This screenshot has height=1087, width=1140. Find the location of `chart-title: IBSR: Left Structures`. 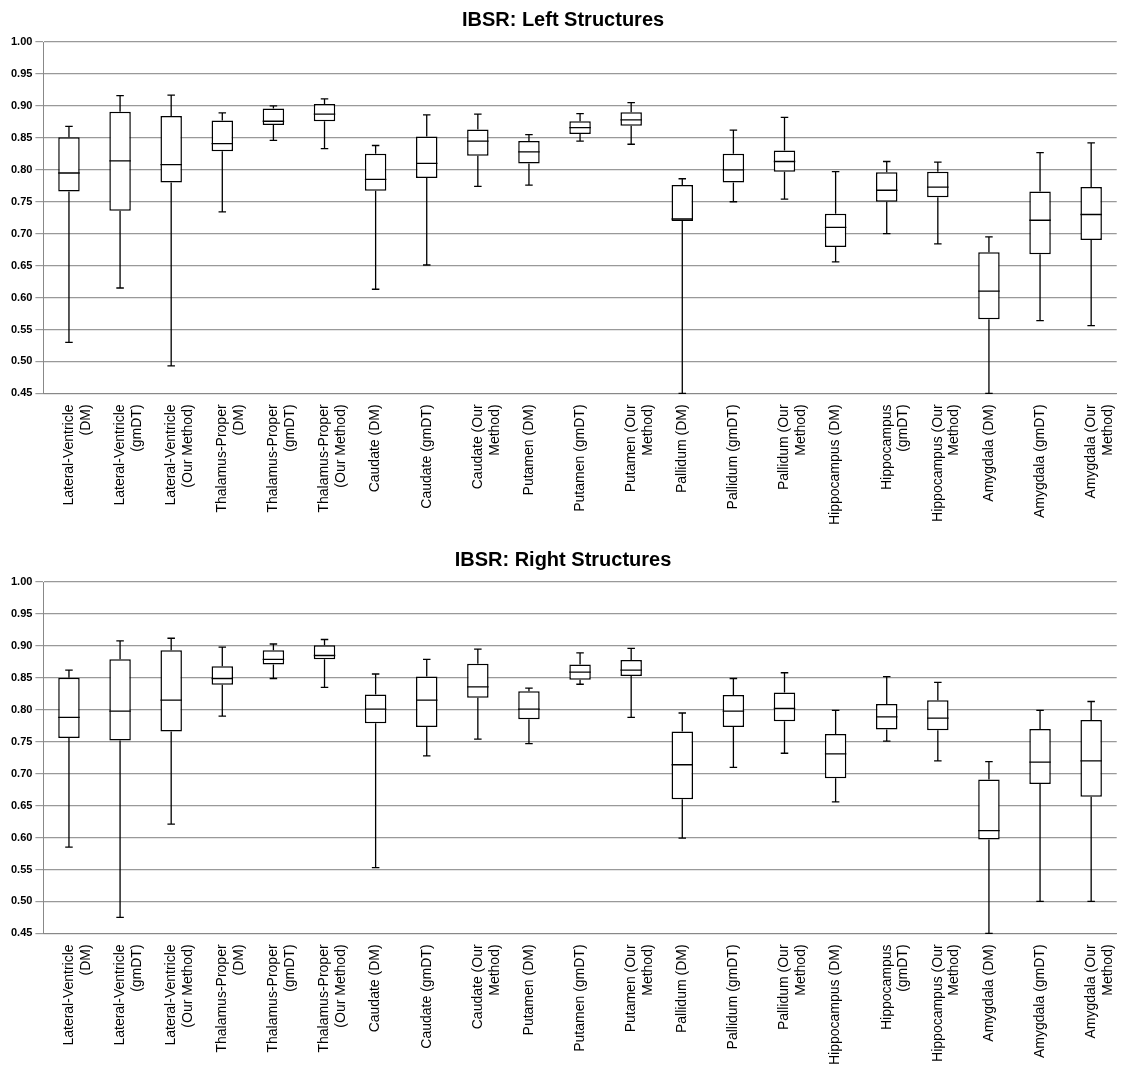

chart-title: IBSR: Left Structures is located at coordinates (563, 18).